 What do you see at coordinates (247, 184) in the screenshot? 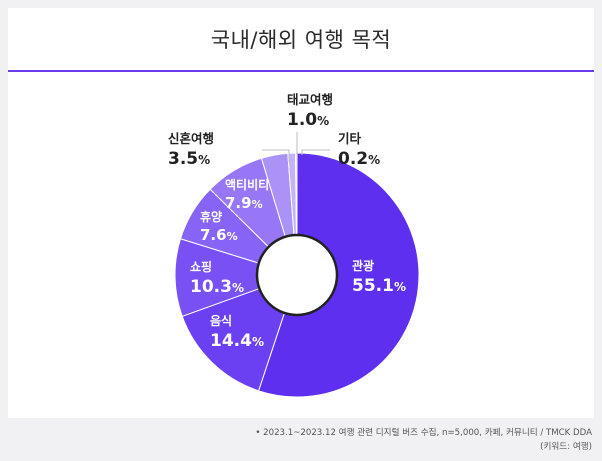
I see `slice-label-액티비티: 액티비티` at bounding box center [247, 184].